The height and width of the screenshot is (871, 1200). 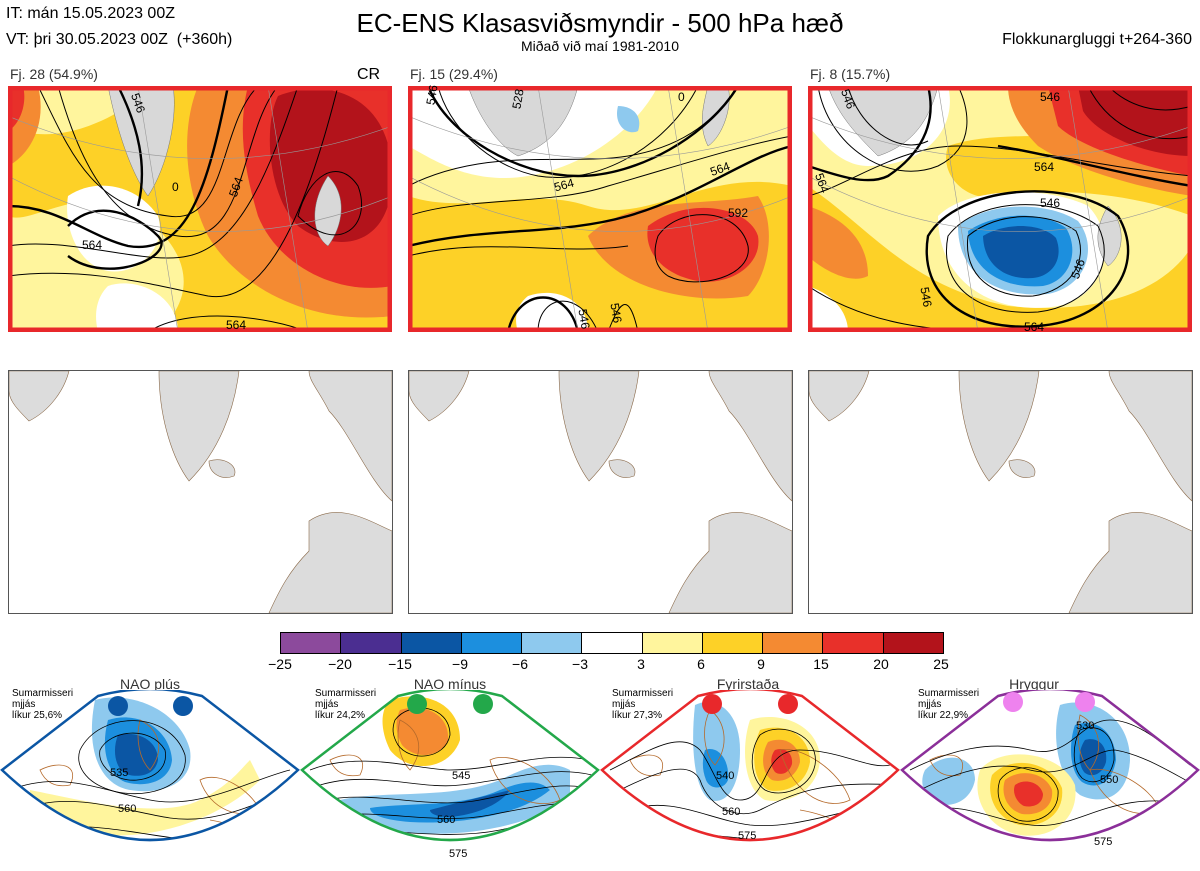 What do you see at coordinates (750, 766) in the screenshot?
I see `regime-3-map` at bounding box center [750, 766].